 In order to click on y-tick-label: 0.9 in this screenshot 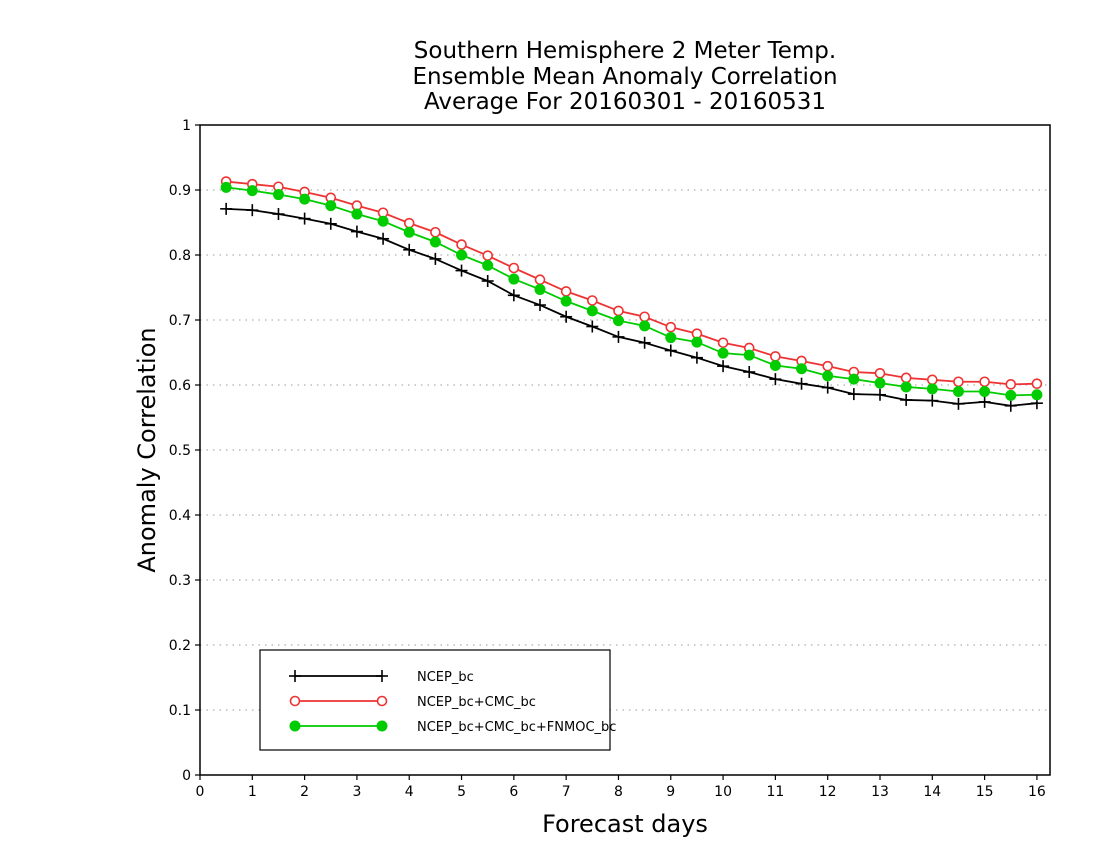, I will do `click(180, 191)`.